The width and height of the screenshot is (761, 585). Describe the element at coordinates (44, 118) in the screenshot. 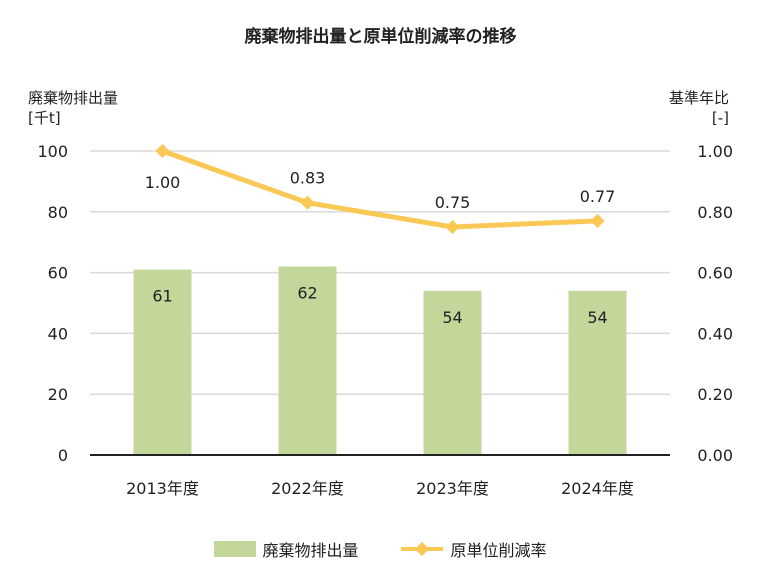

I see `left-axis-label-unit: [千t]` at that location.